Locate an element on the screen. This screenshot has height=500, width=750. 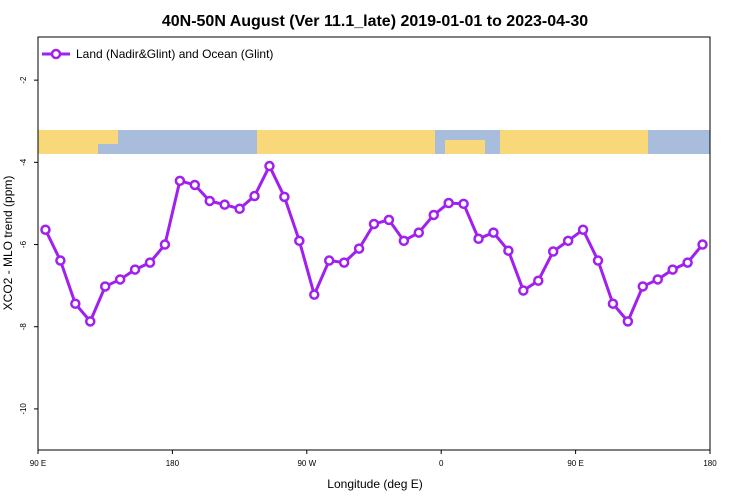
y-tick-label: -8 is located at coordinates (23, 327).